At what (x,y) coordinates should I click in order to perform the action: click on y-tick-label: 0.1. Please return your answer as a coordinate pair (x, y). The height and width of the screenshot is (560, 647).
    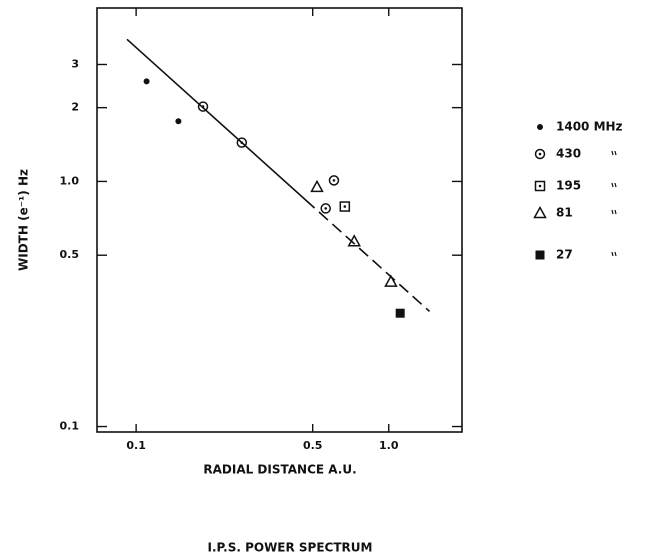
    Looking at the image, I should click on (70, 426).